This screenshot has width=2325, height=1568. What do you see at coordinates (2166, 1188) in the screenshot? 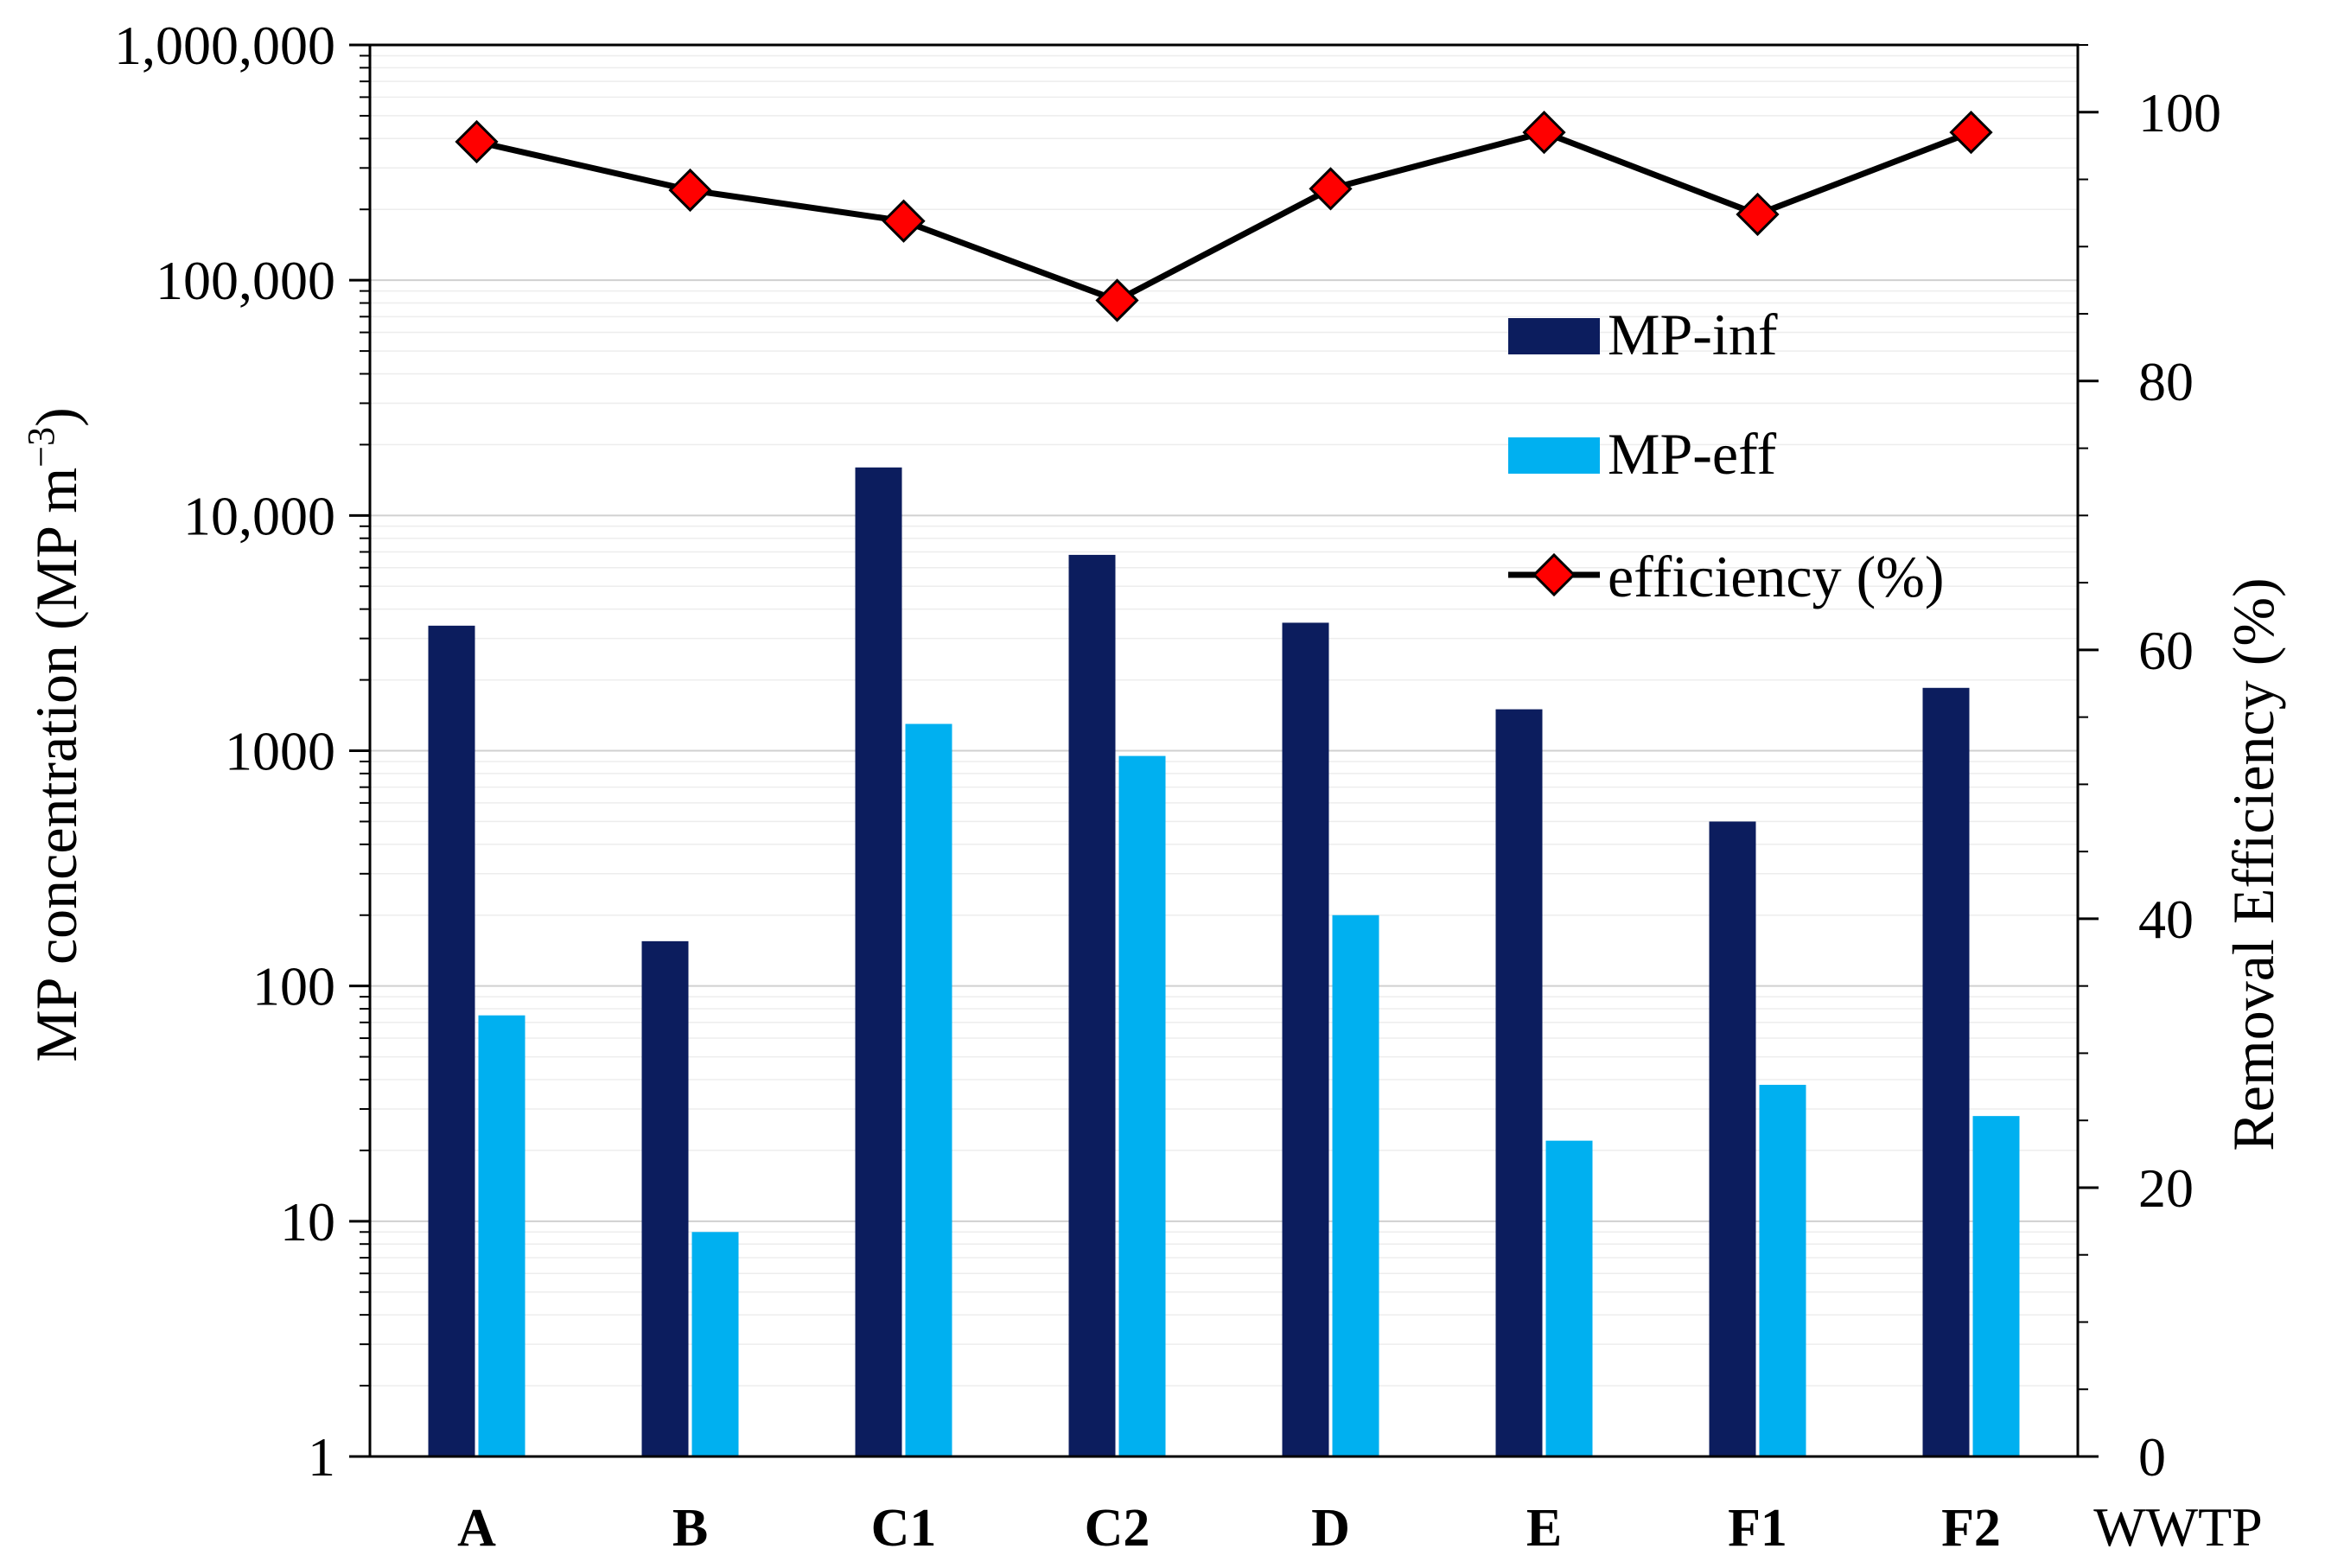
I see `y2-tick-label: 20` at bounding box center [2166, 1188].